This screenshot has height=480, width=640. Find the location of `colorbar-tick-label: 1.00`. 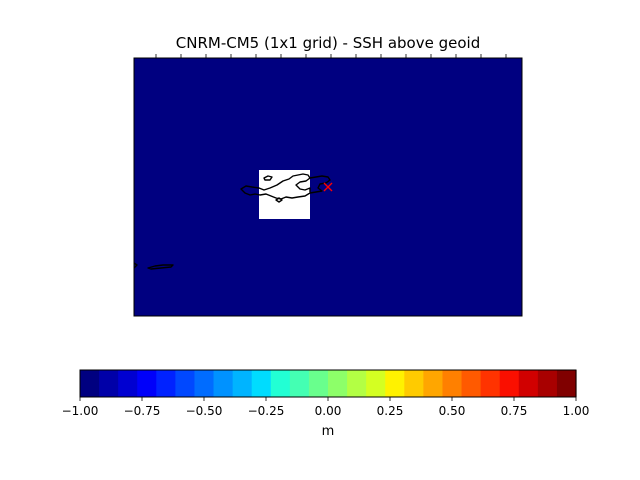

colorbar-tick-label: 1.00 is located at coordinates (576, 411).